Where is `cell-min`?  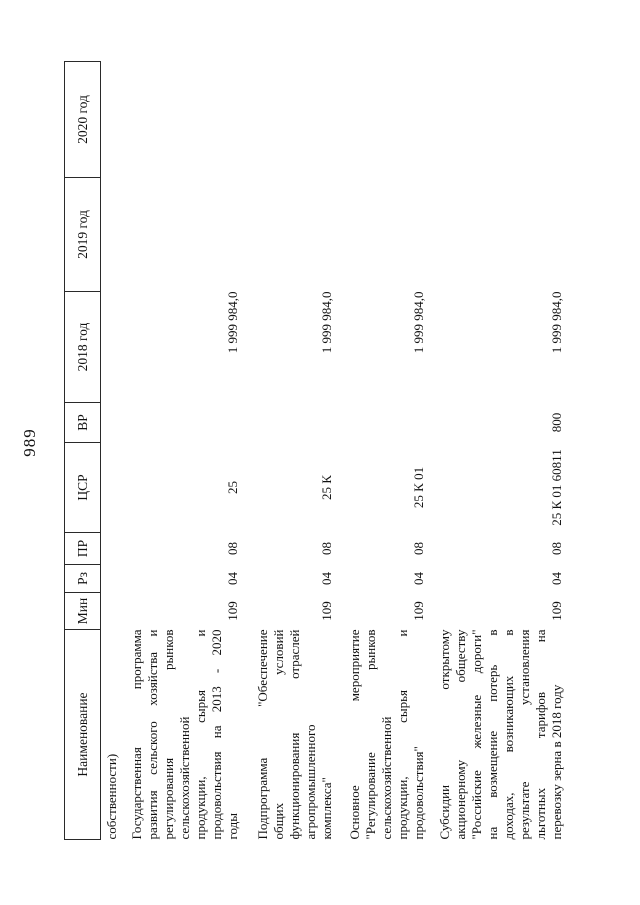
cell-min is located at coordinates (111, 611).